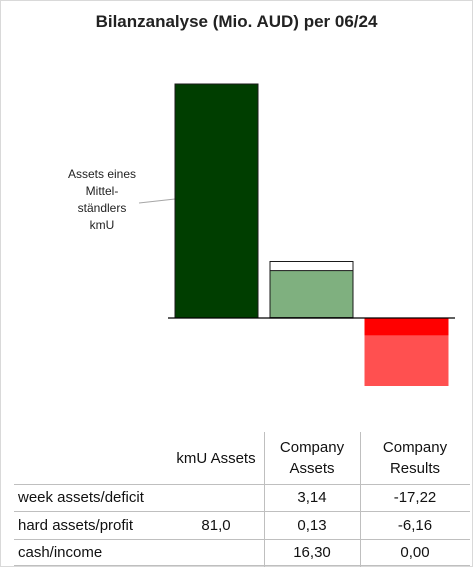 The width and height of the screenshot is (473, 567). What do you see at coordinates (76, 525) in the screenshot?
I see `row-label-hard-assets: hard assets/profit` at bounding box center [76, 525].